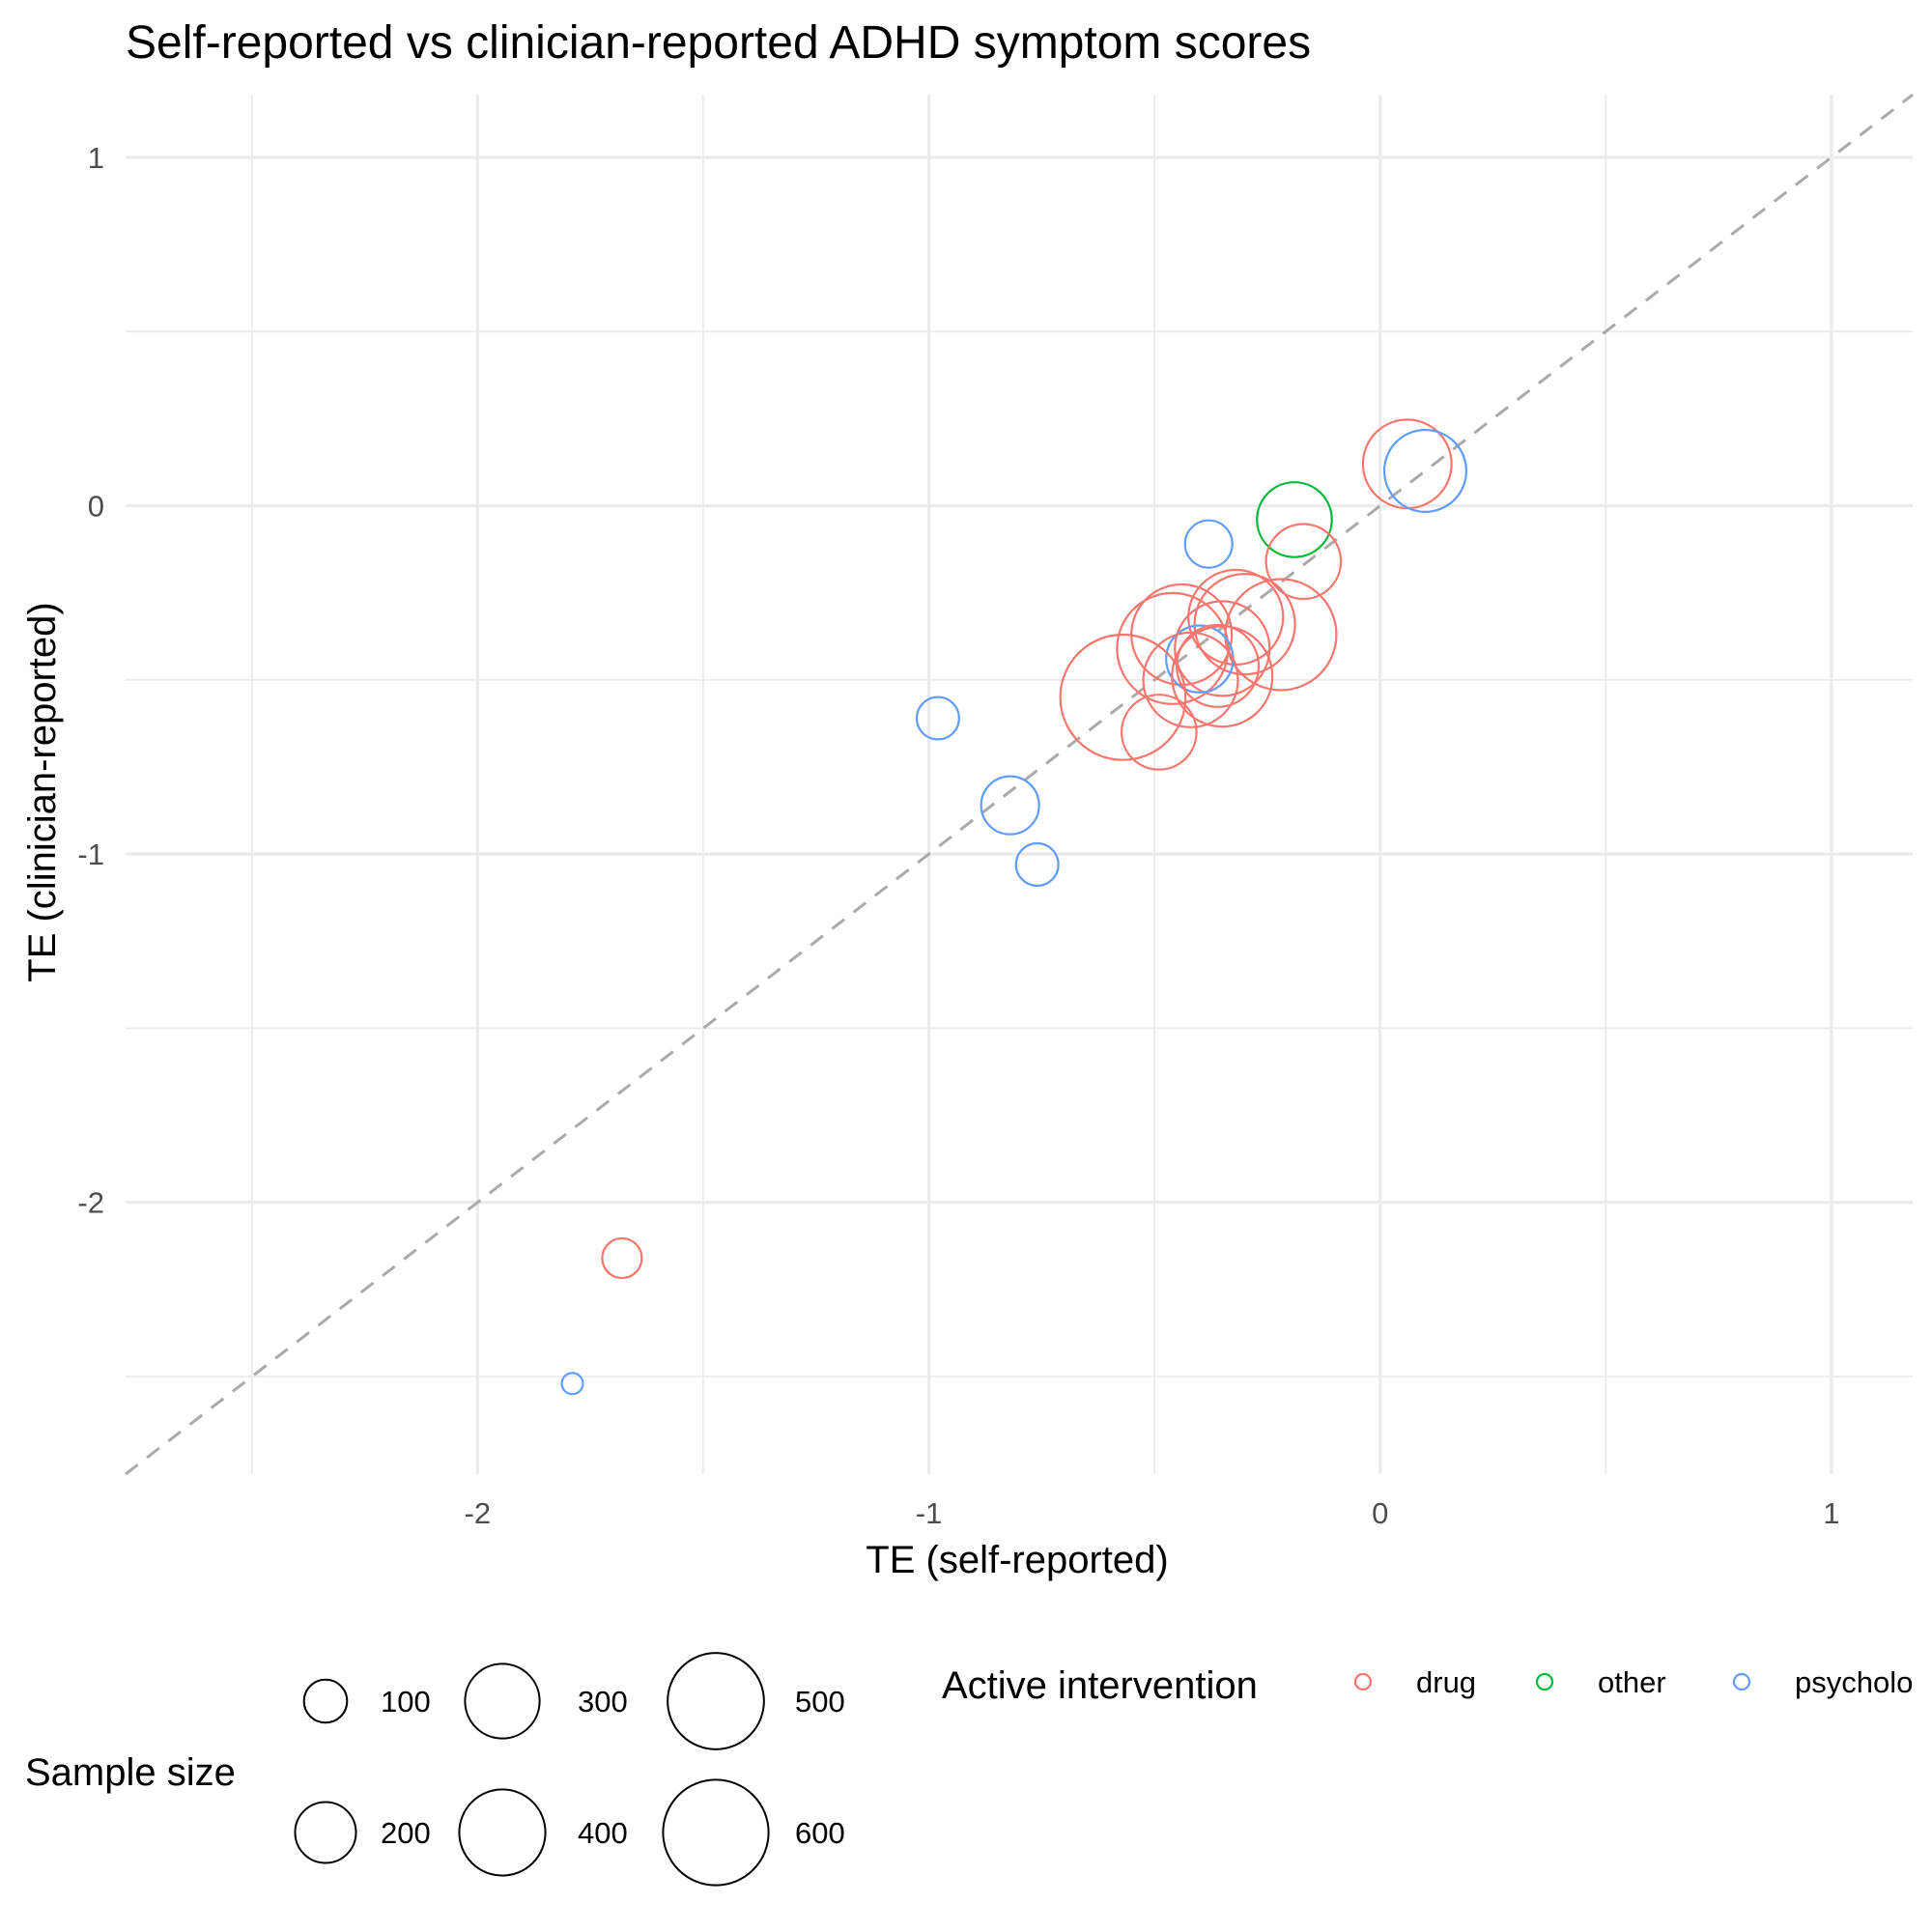 The height and width of the screenshot is (1932, 1932). I want to click on color-legend-label: drug, so click(1446, 1682).